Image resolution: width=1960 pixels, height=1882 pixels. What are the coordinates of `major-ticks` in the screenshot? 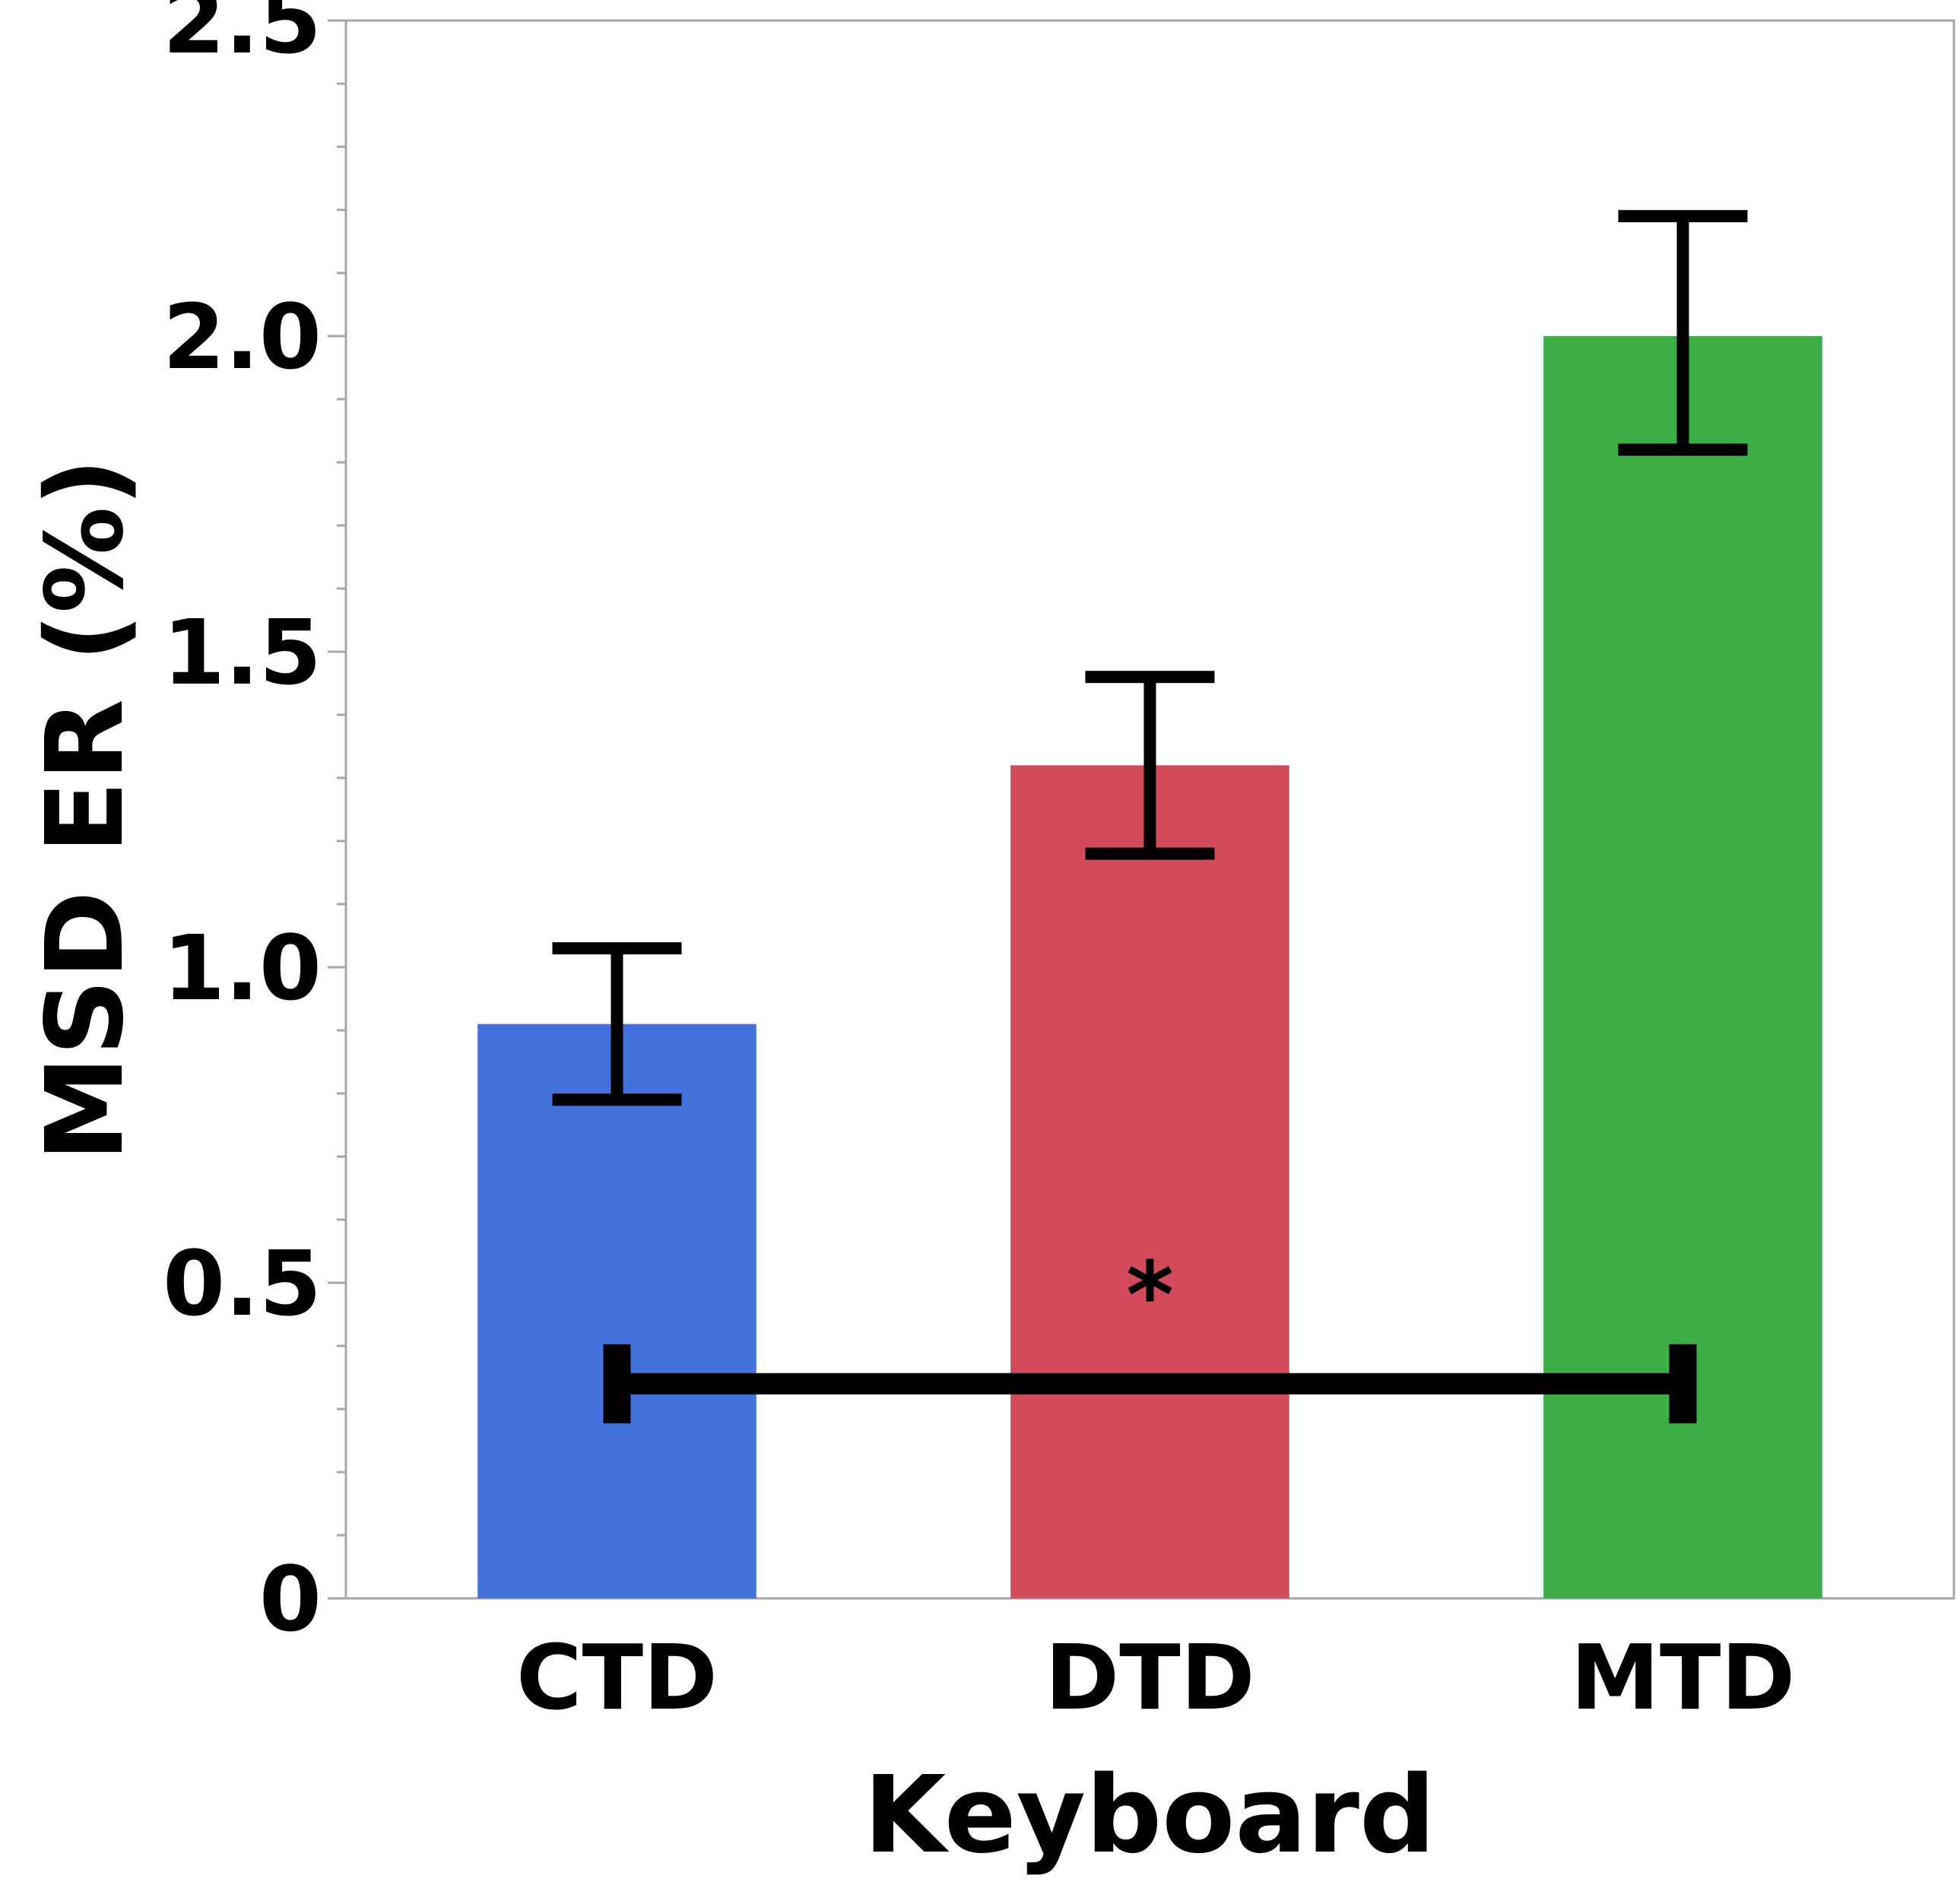 It's located at (337, 809).